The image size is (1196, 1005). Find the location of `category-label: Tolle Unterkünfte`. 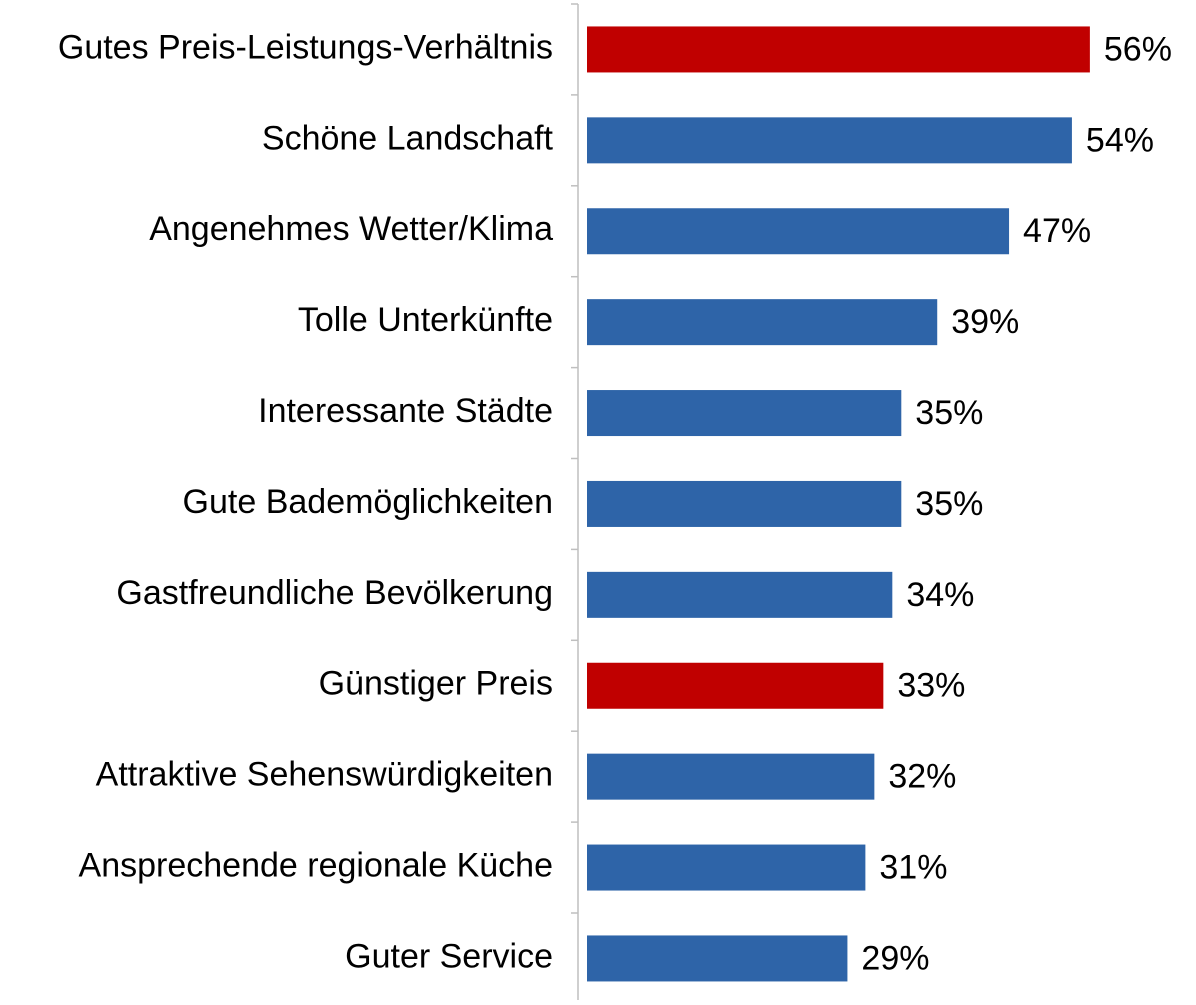

category-label: Tolle Unterkünfte is located at coordinates (425, 320).